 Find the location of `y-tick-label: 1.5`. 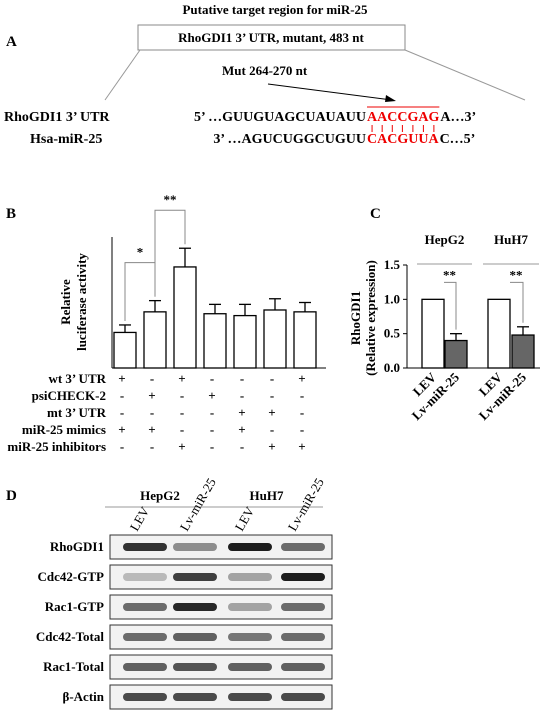

y-tick-label: 1.5 is located at coordinates (392, 264).